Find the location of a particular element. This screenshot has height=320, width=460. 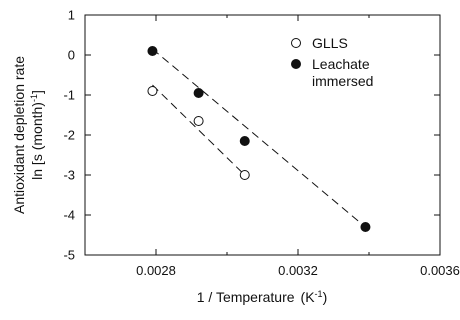

x-tick-label: 0.0032 is located at coordinates (298, 270).